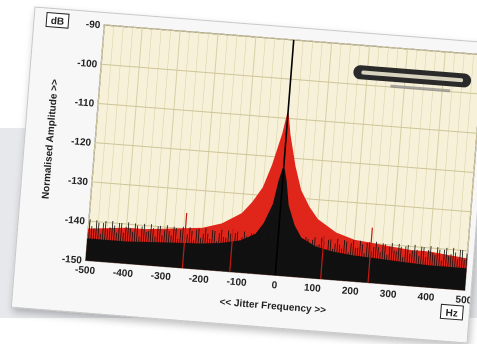  What do you see at coordinates (160, 276) in the screenshot?
I see `x-tick-label: -300` at bounding box center [160, 276].